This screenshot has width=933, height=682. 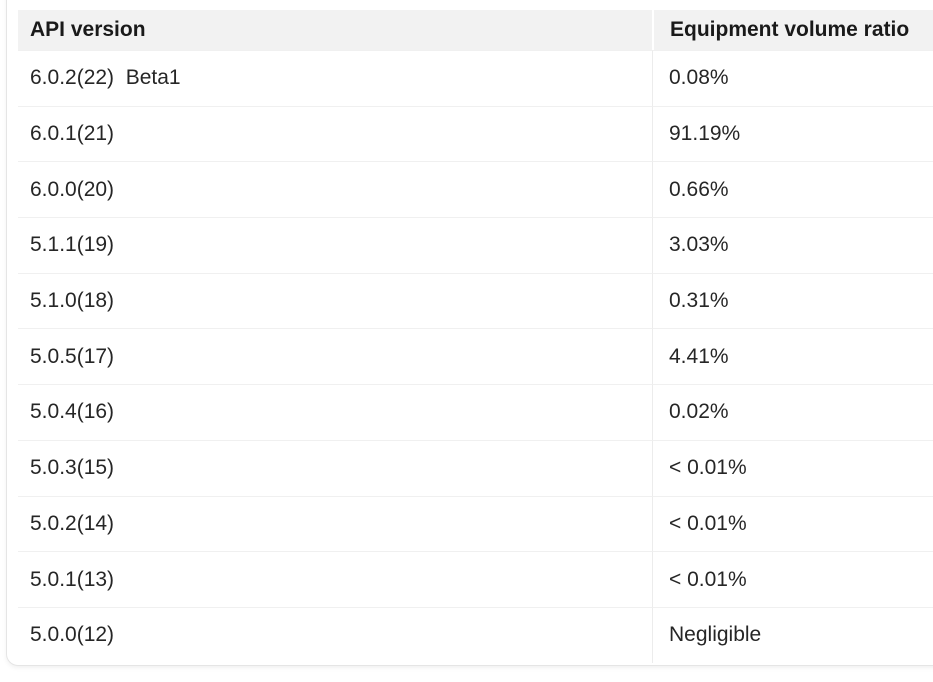 I want to click on table-row: 5.0.2(14) < 0.01%, so click(x=475, y=523).